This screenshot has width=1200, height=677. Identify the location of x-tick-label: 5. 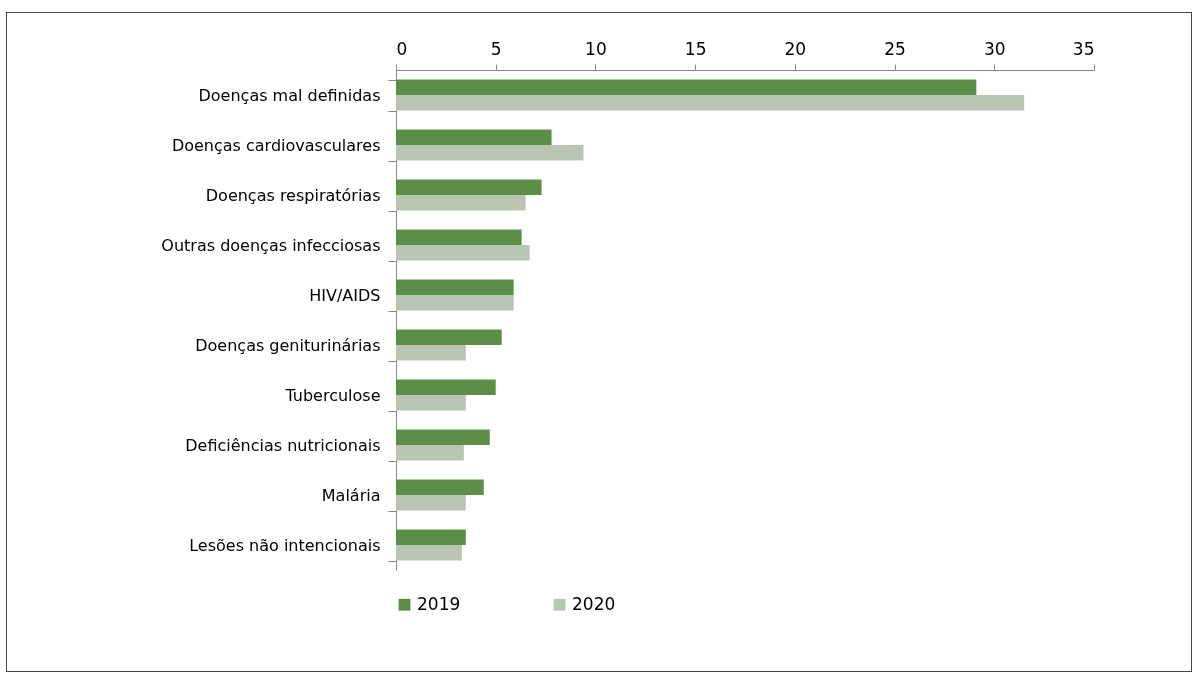
(496, 48).